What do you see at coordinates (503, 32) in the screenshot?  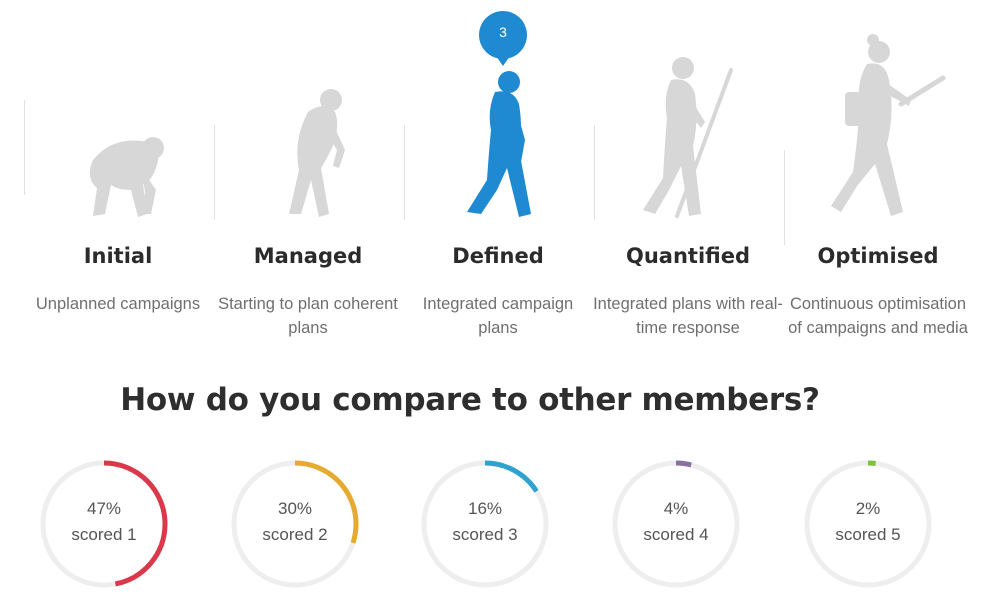 I see `current-stage-number: 3` at bounding box center [503, 32].